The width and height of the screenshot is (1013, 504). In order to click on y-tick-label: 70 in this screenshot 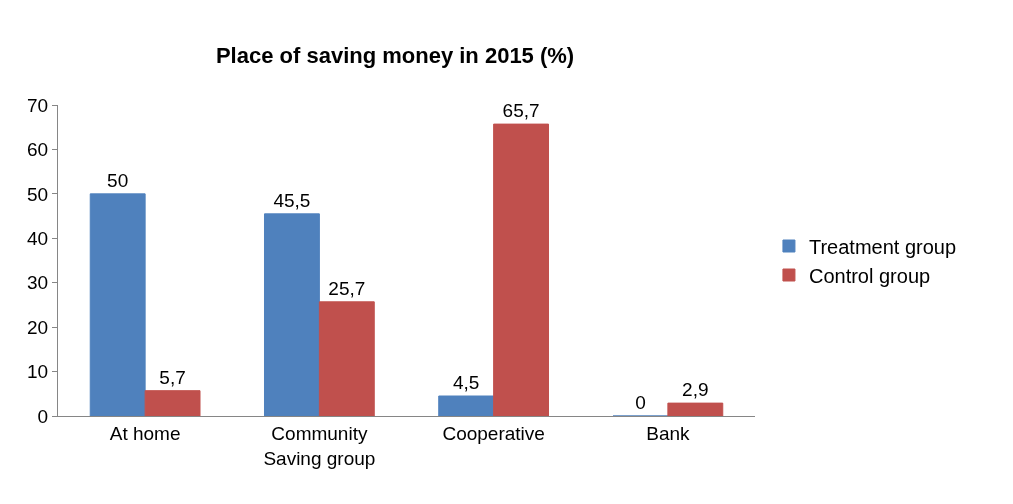, I will do `click(38, 105)`.